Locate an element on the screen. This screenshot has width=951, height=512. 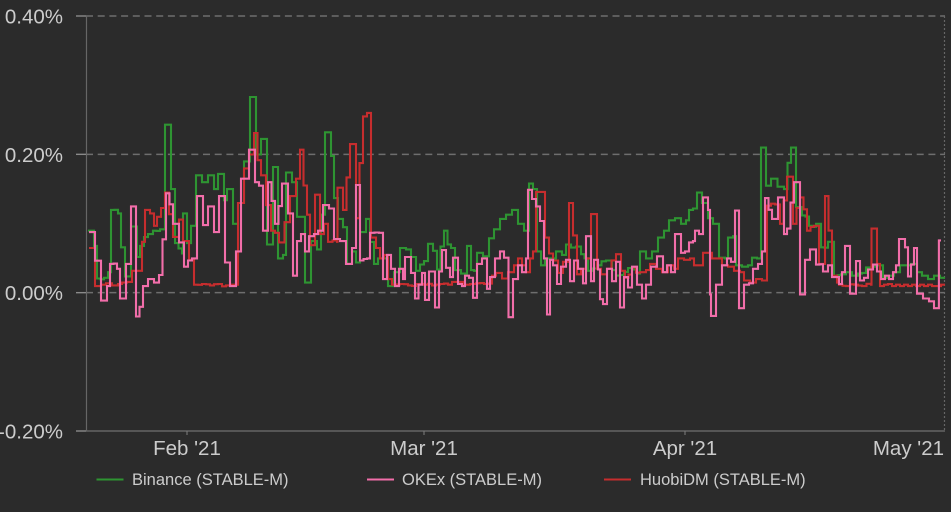
svg-text: Binance (STABLE-M) is located at coordinates (210, 480).